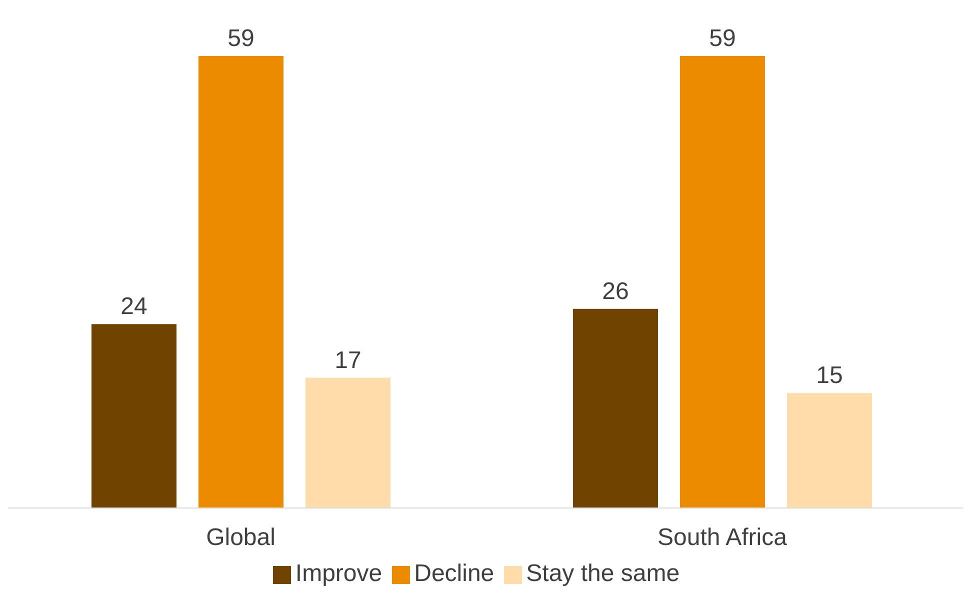 The width and height of the screenshot is (971, 595). What do you see at coordinates (454, 573) in the screenshot?
I see `legend-label: Decline` at bounding box center [454, 573].